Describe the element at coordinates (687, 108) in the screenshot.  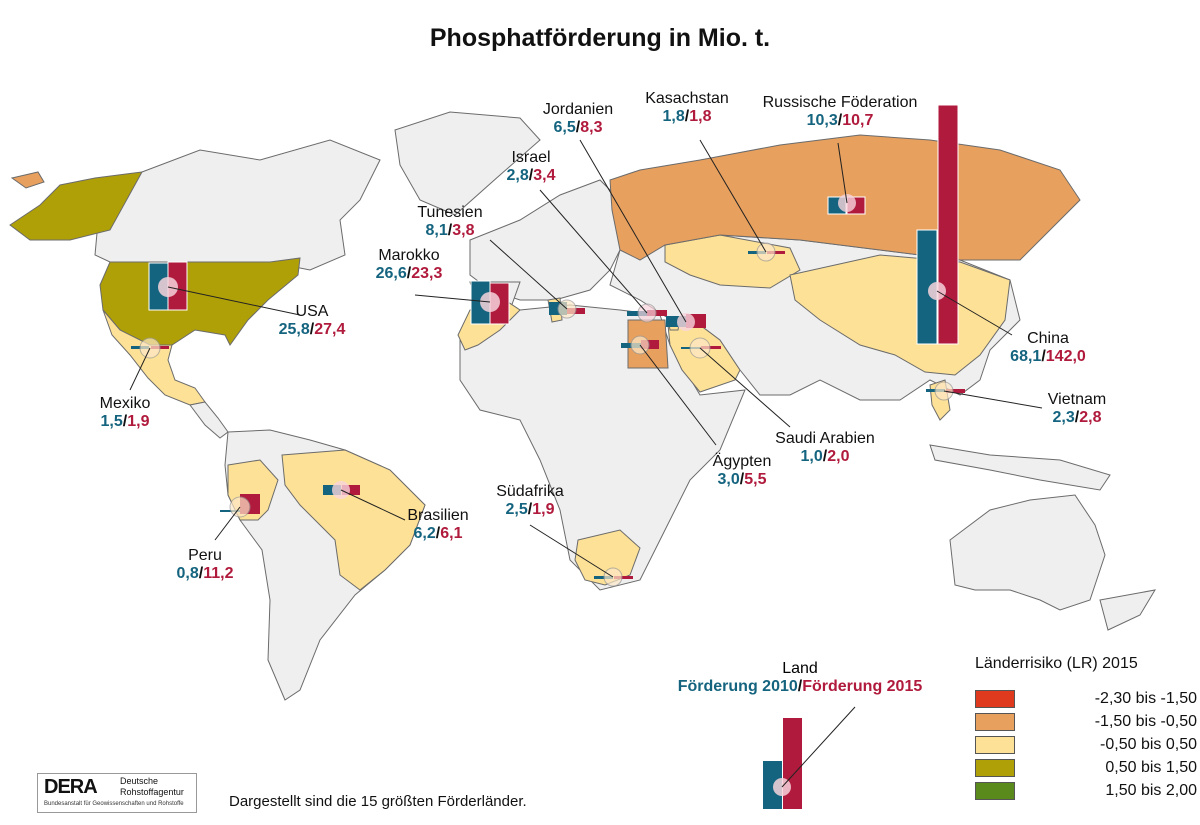
I see `label-kasachstan: Kasachstan 1,8/1,8` at that location.